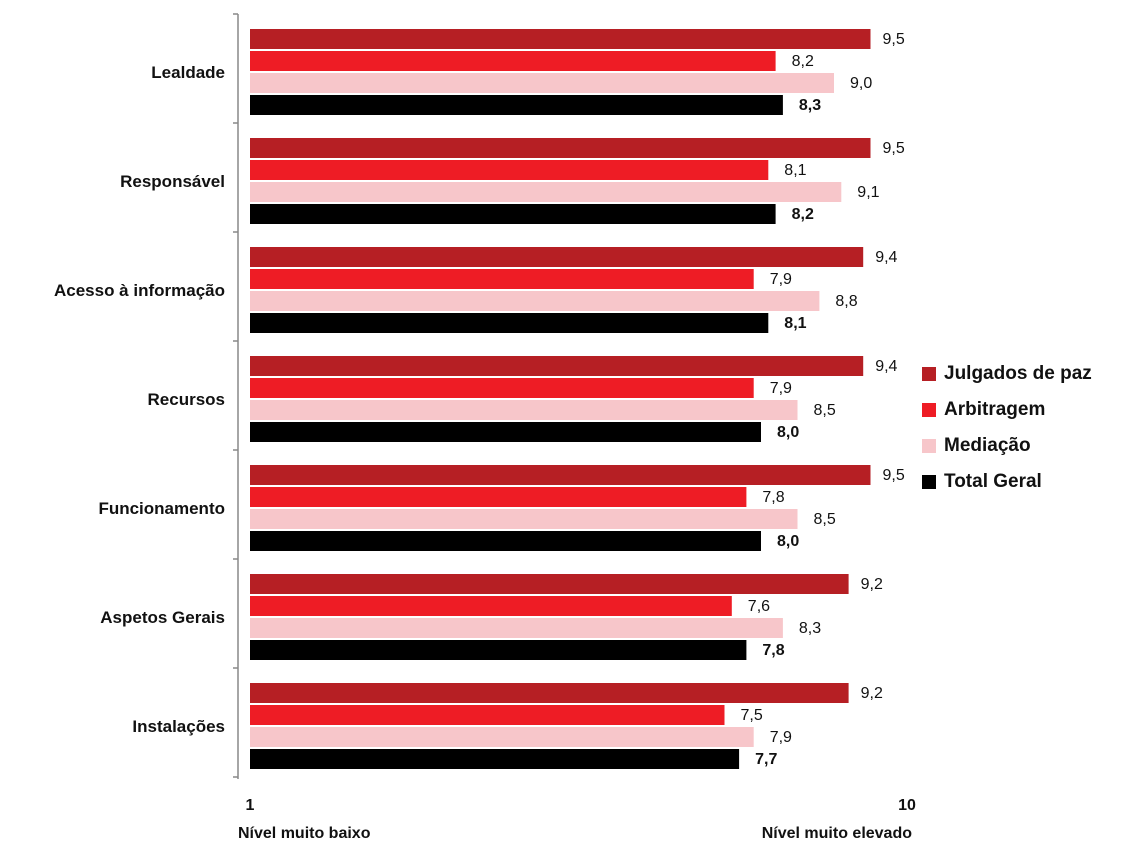  What do you see at coordinates (161, 508) in the screenshot?
I see `category-label: Funcionamento` at bounding box center [161, 508].